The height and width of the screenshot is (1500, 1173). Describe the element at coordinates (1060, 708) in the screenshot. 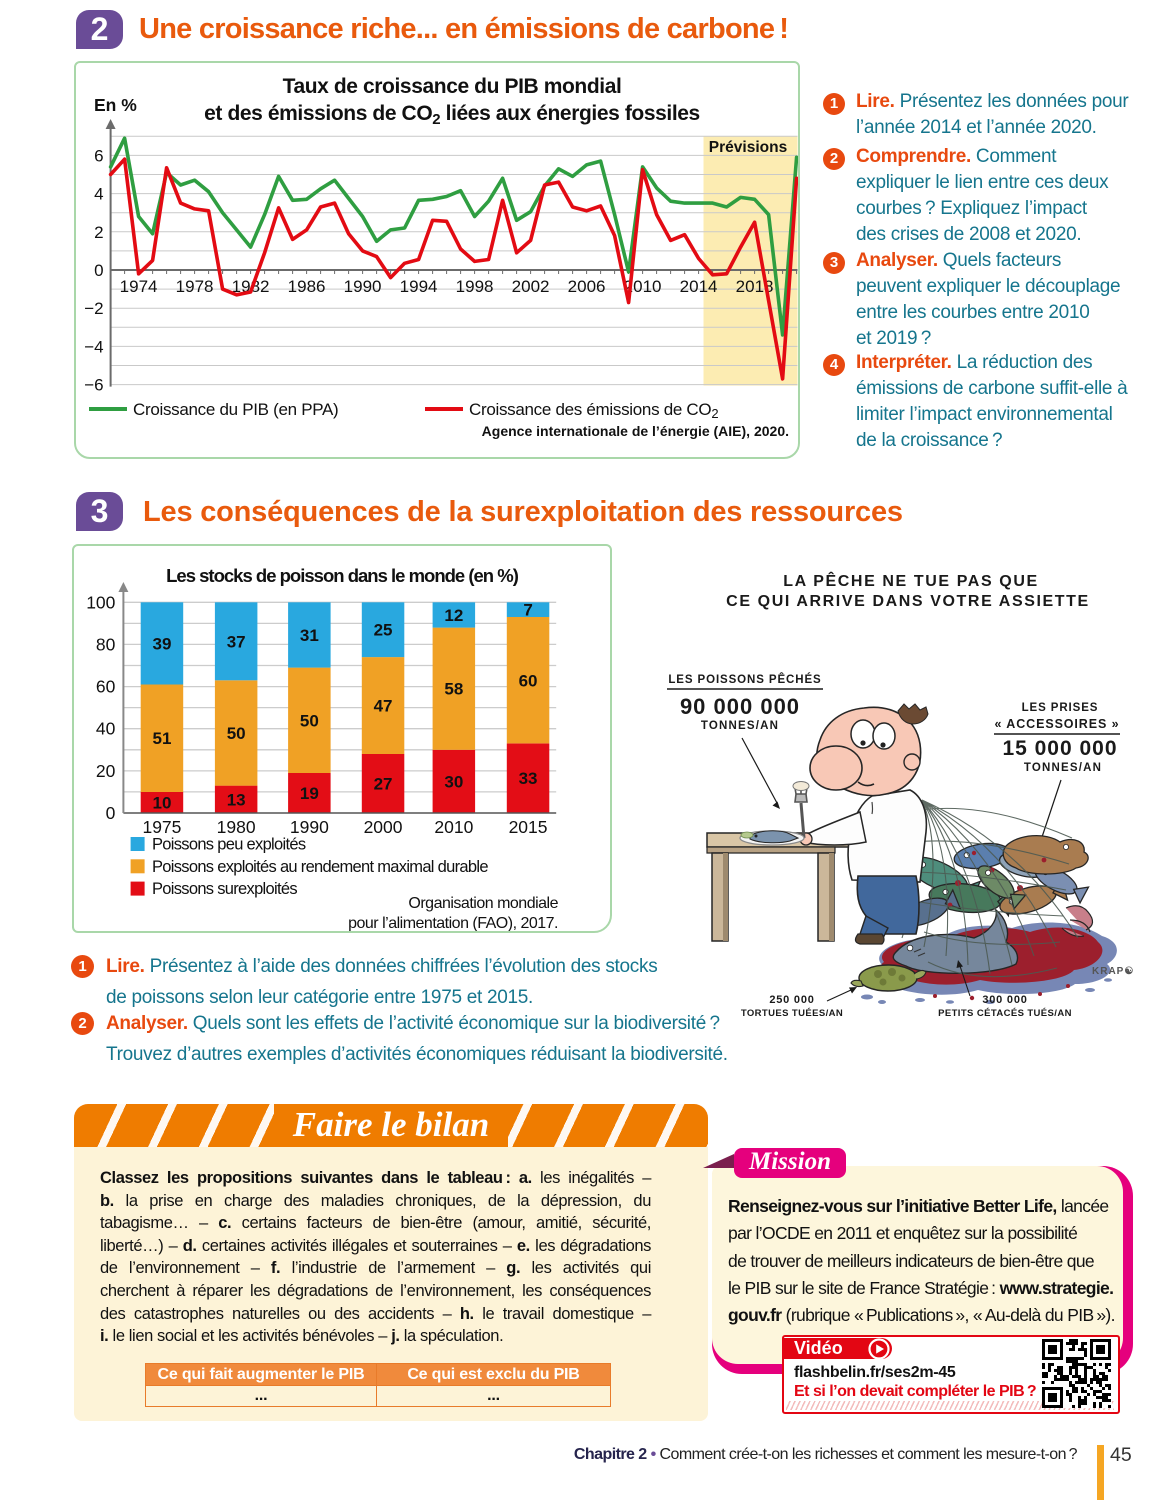

I see `svg-text: LES PRISES` at that location.